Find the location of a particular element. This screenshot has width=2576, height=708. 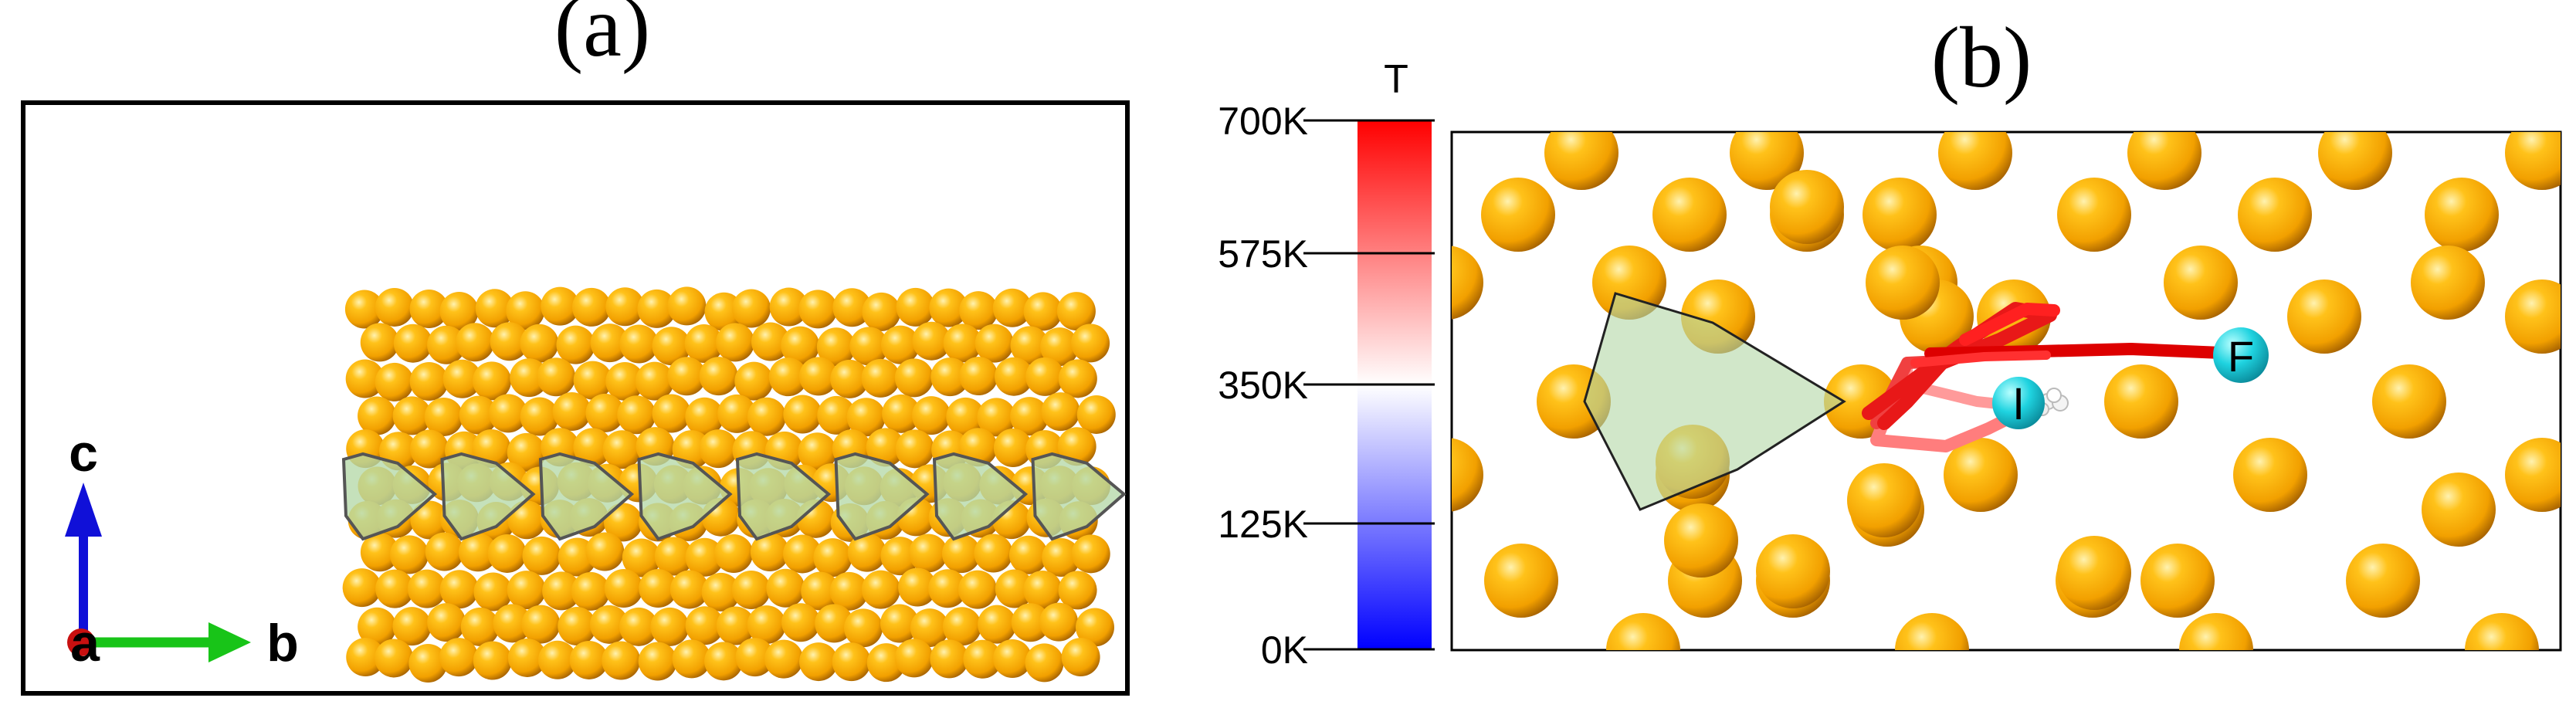

colorbar-tick-700: 700K is located at coordinates (1263, 122).